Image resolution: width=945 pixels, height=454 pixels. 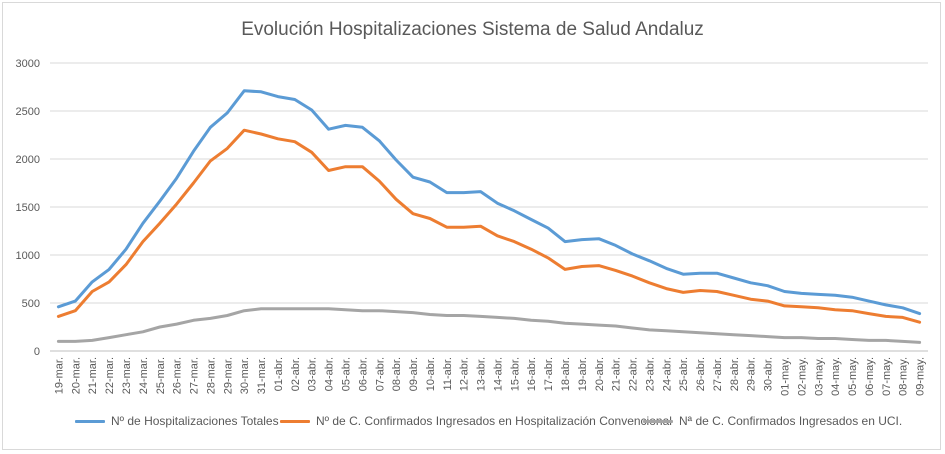 What do you see at coordinates (785, 376) in the screenshot?
I see `x-tick-label: 01-may.` at bounding box center [785, 376].